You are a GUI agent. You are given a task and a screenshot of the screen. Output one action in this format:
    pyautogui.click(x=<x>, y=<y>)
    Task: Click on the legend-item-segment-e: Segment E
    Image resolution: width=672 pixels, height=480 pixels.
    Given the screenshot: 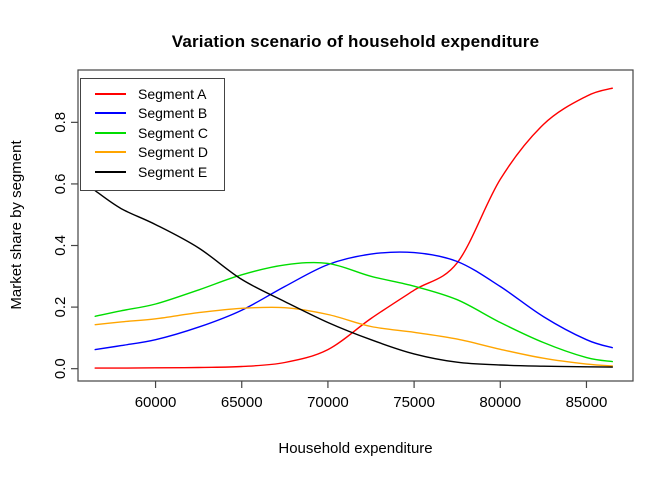 What is the action you would take?
    pyautogui.click(x=152, y=172)
    